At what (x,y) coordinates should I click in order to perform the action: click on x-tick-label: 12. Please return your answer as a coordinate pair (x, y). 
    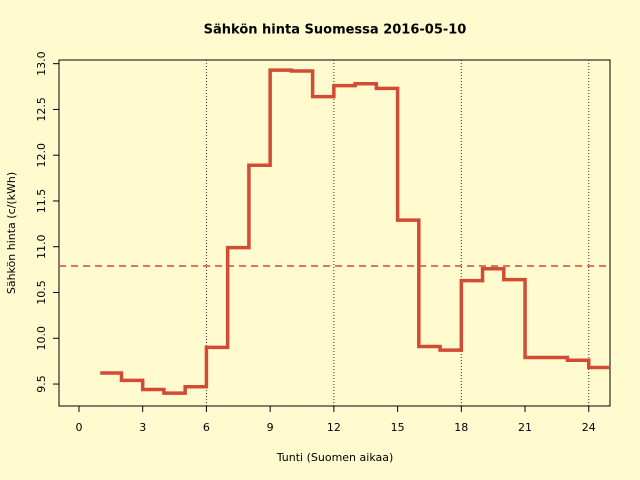
    Looking at the image, I should click on (334, 427).